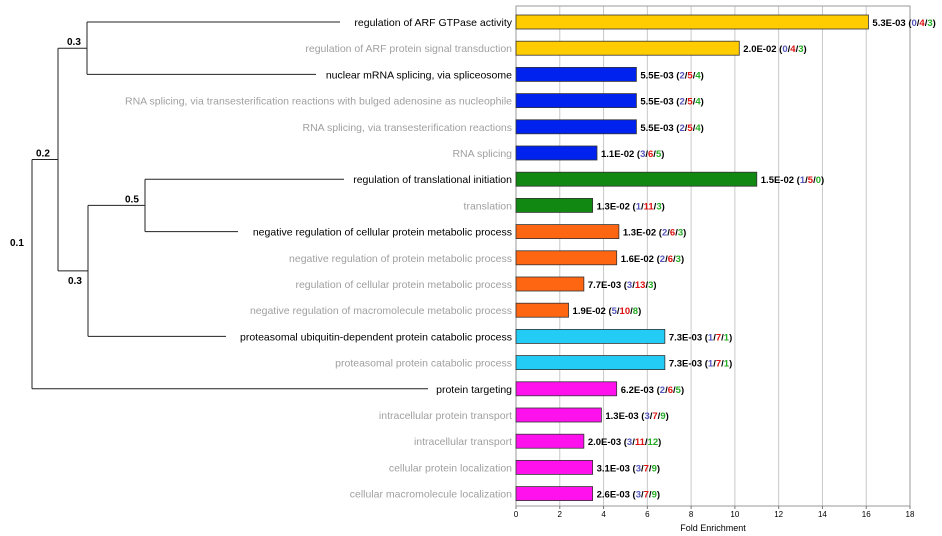 The image size is (942, 536). What do you see at coordinates (652, 390) in the screenshot?
I see `pvalue-label-14: 6.2E-03 (2/6/5)` at bounding box center [652, 390].